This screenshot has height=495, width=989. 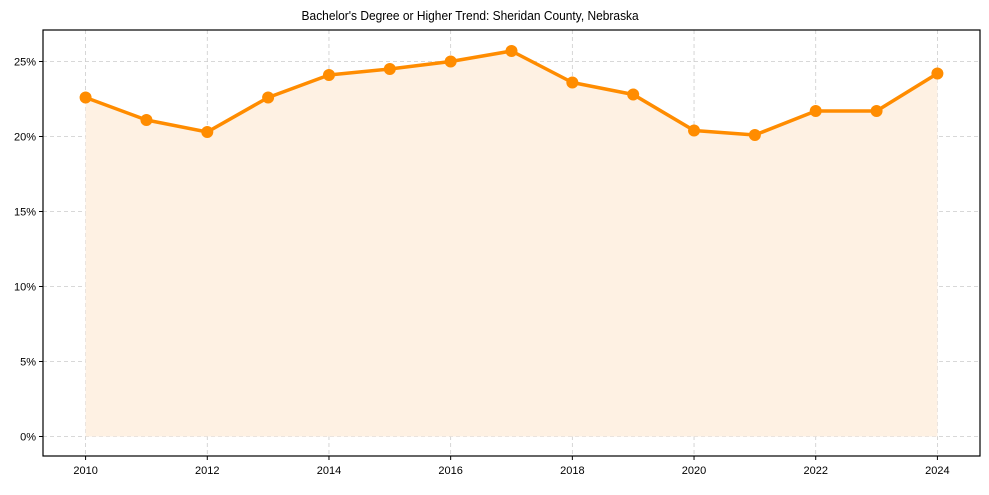 What do you see at coordinates (207, 471) in the screenshot?
I see `x-tick-label: 2012` at bounding box center [207, 471].